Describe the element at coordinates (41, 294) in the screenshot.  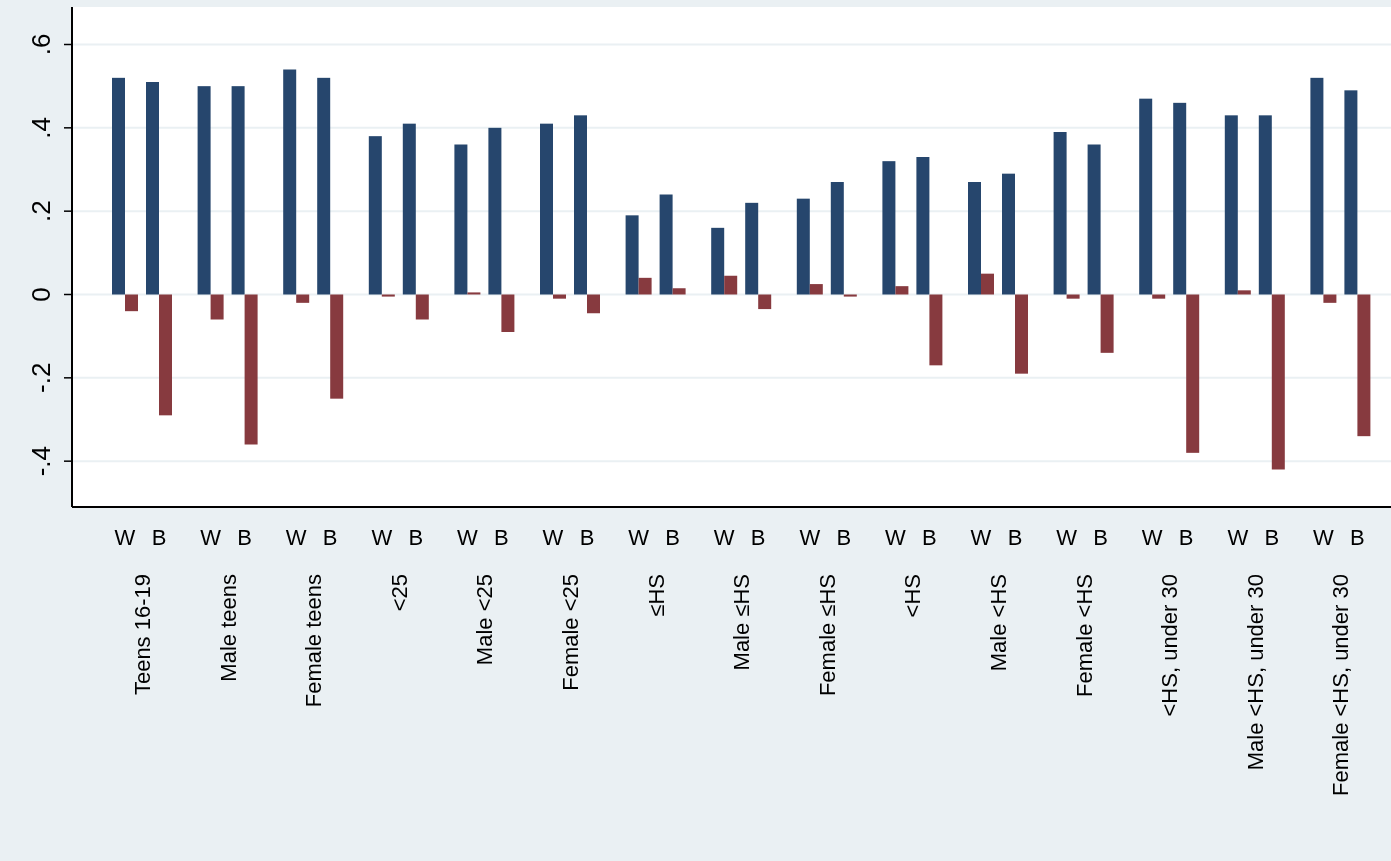
I see `y-tick-label: 0` at that location.